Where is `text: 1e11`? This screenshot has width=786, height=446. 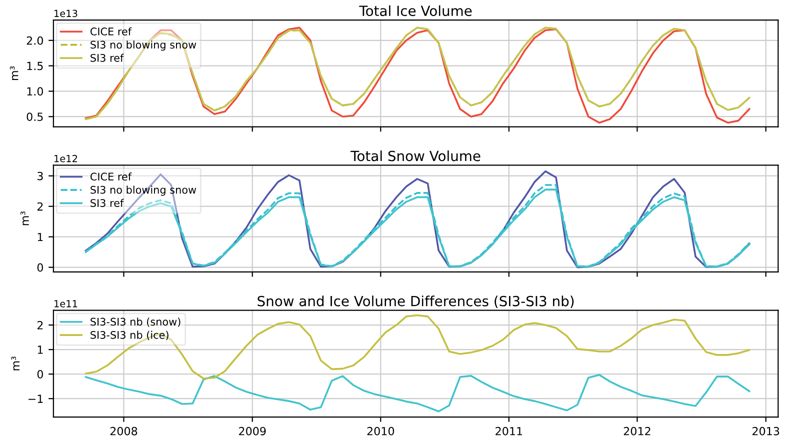
text: 1e11 is located at coordinates (66, 304).